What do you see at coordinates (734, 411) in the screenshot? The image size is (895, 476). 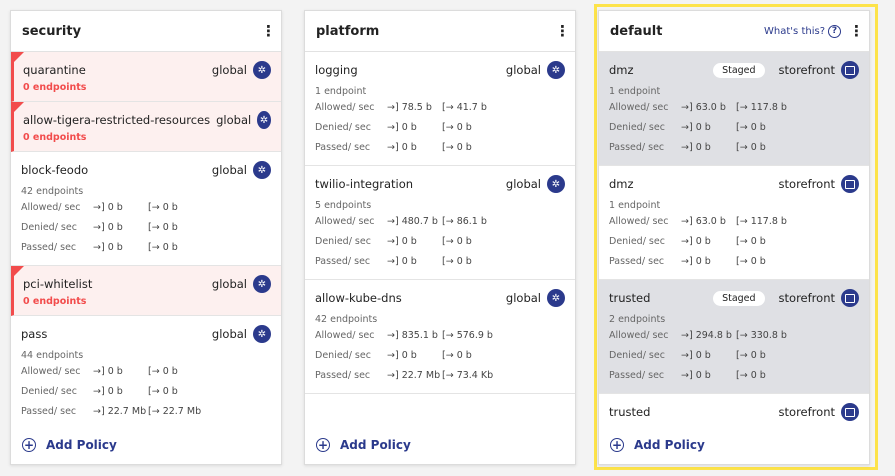 I see `policy-header: trusted storefront` at bounding box center [734, 411].